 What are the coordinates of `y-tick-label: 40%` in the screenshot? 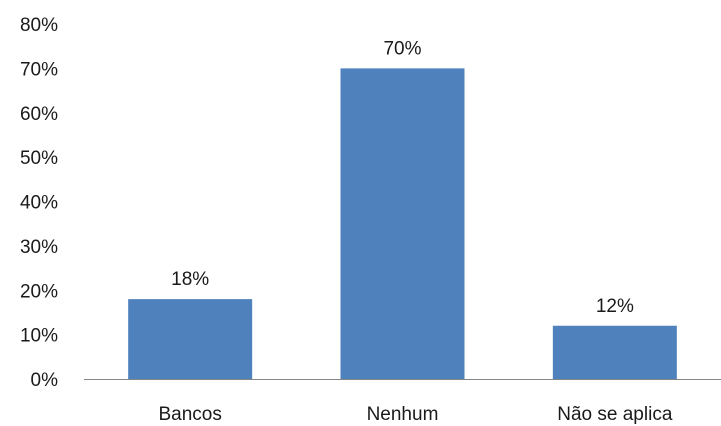 It's located at (39, 203).